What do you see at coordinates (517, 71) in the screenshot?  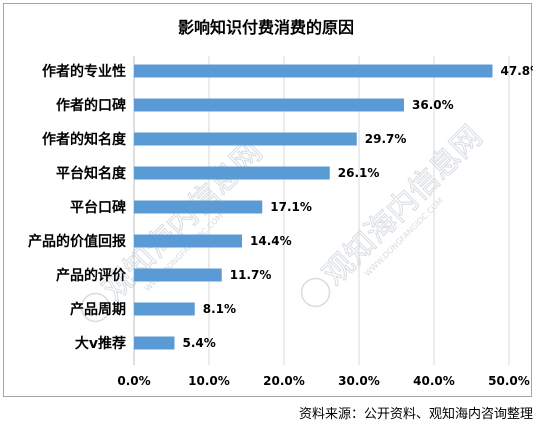 I see `value-label: 47.8%` at bounding box center [517, 71].